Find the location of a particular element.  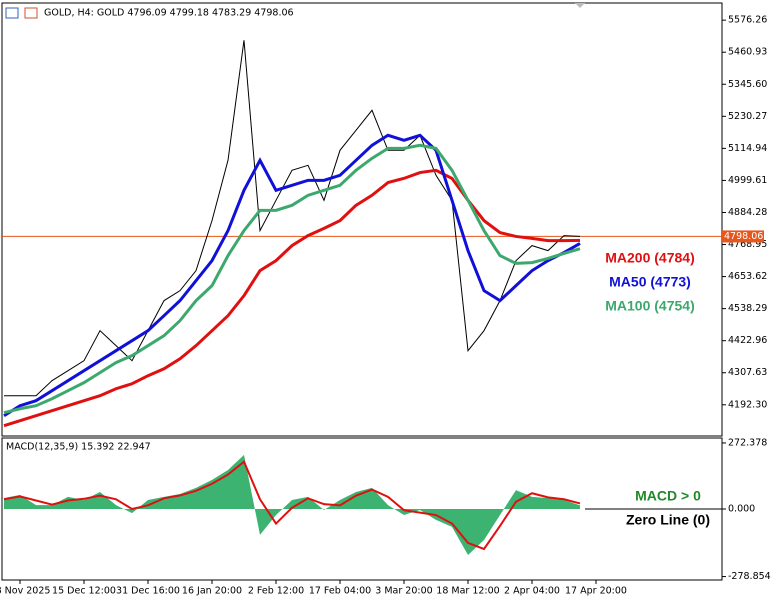

x-tick-label: 2 Apr 04:00 is located at coordinates (532, 591).